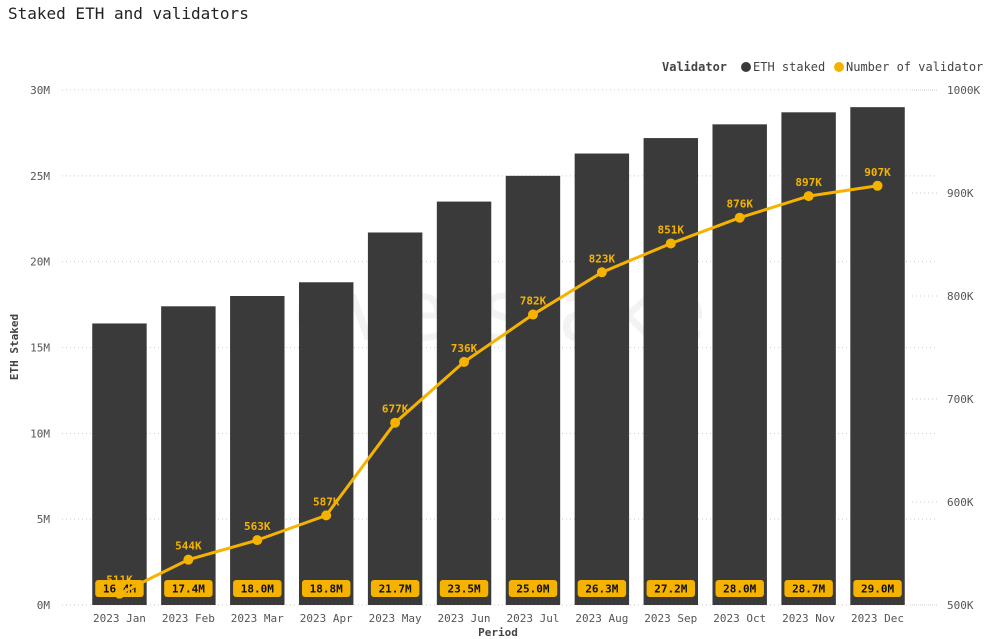 Image resolution: width=991 pixels, height=639 pixels. Describe the element at coordinates (40, 262) in the screenshot. I see `y-left-tick-label: 20M` at that location.